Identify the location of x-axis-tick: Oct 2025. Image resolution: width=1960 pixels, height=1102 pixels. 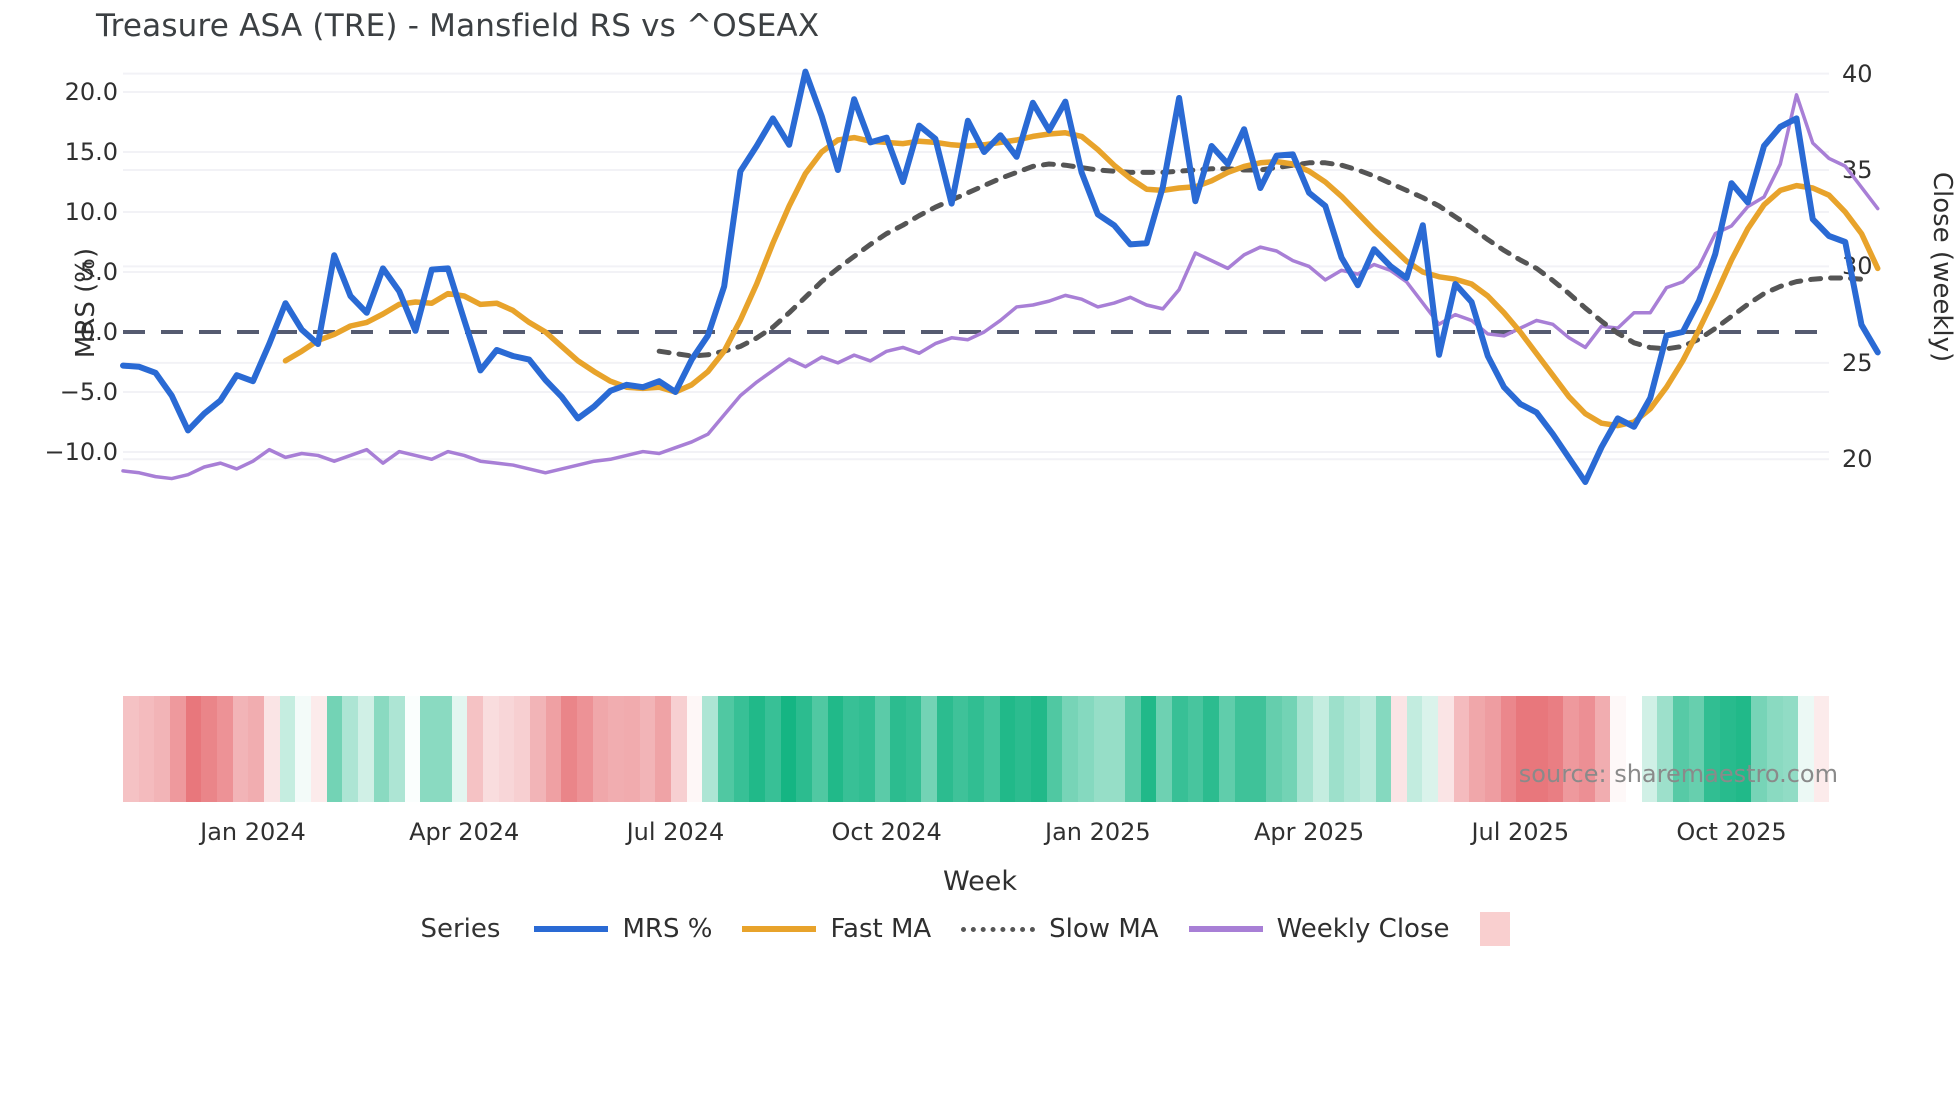
(1731, 832).